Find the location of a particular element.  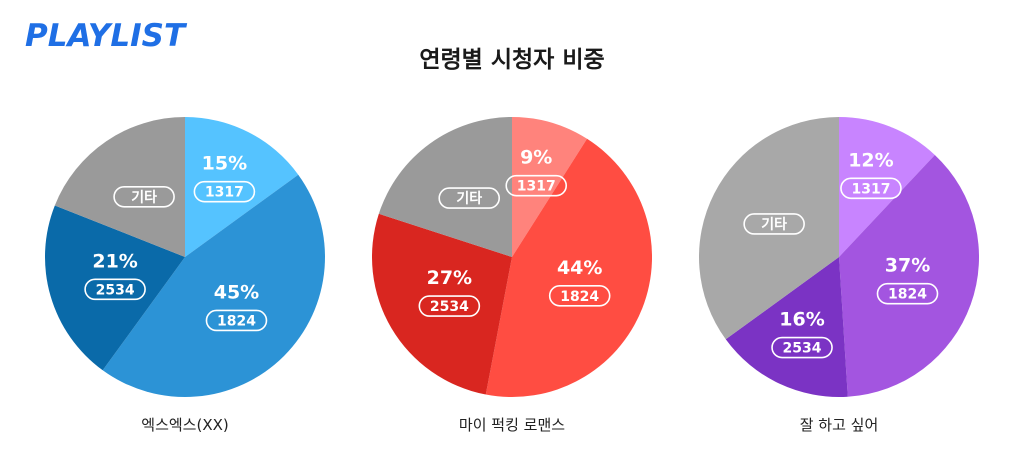

slice-percent-1824: 44% is located at coordinates (579, 268).